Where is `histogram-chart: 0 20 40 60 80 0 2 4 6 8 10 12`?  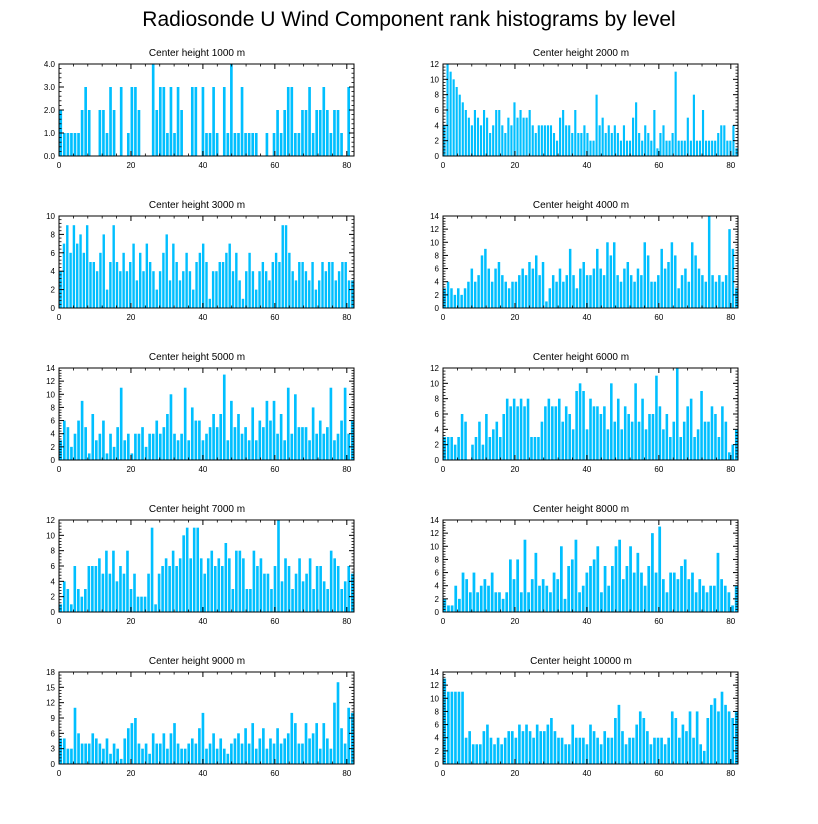 histogram-chart: 0 20 40 60 80 0 2 4 6 8 10 12 is located at coordinates (584, 419).